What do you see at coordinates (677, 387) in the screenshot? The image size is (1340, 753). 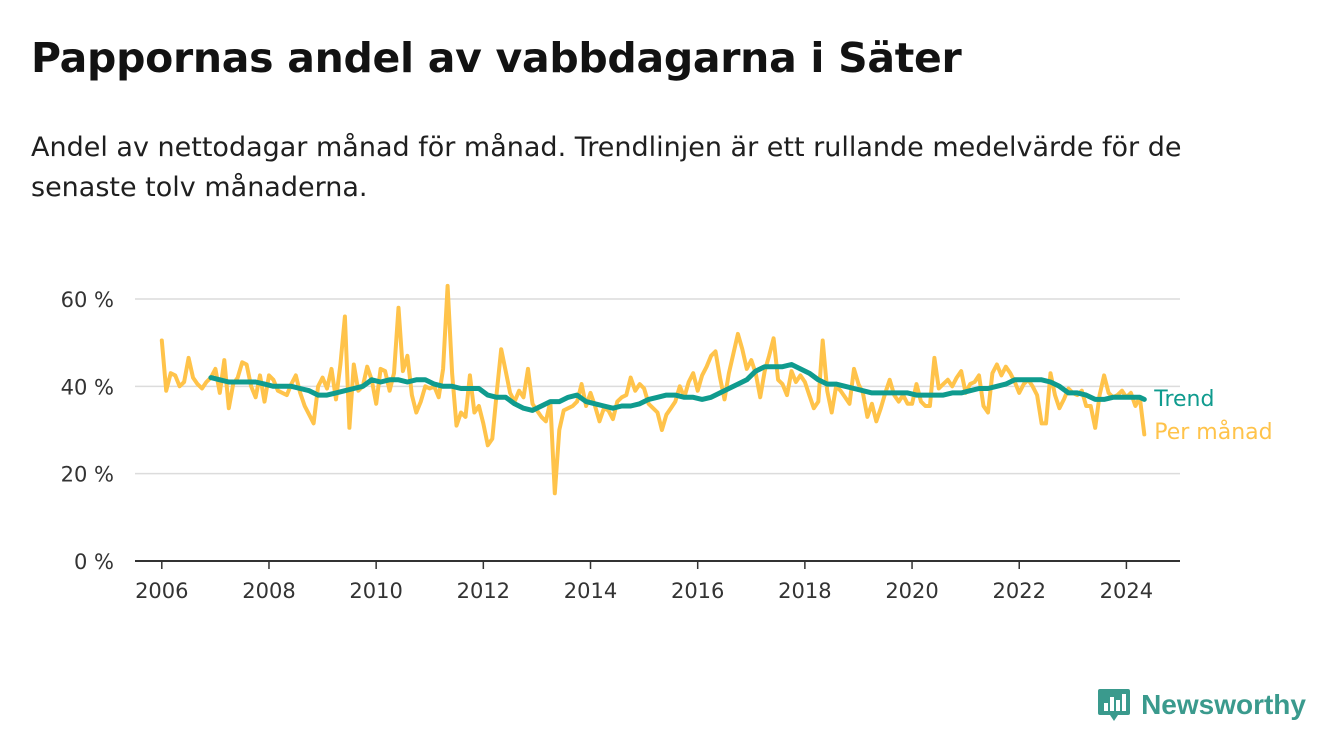 I see `series-line-trend` at bounding box center [677, 387].